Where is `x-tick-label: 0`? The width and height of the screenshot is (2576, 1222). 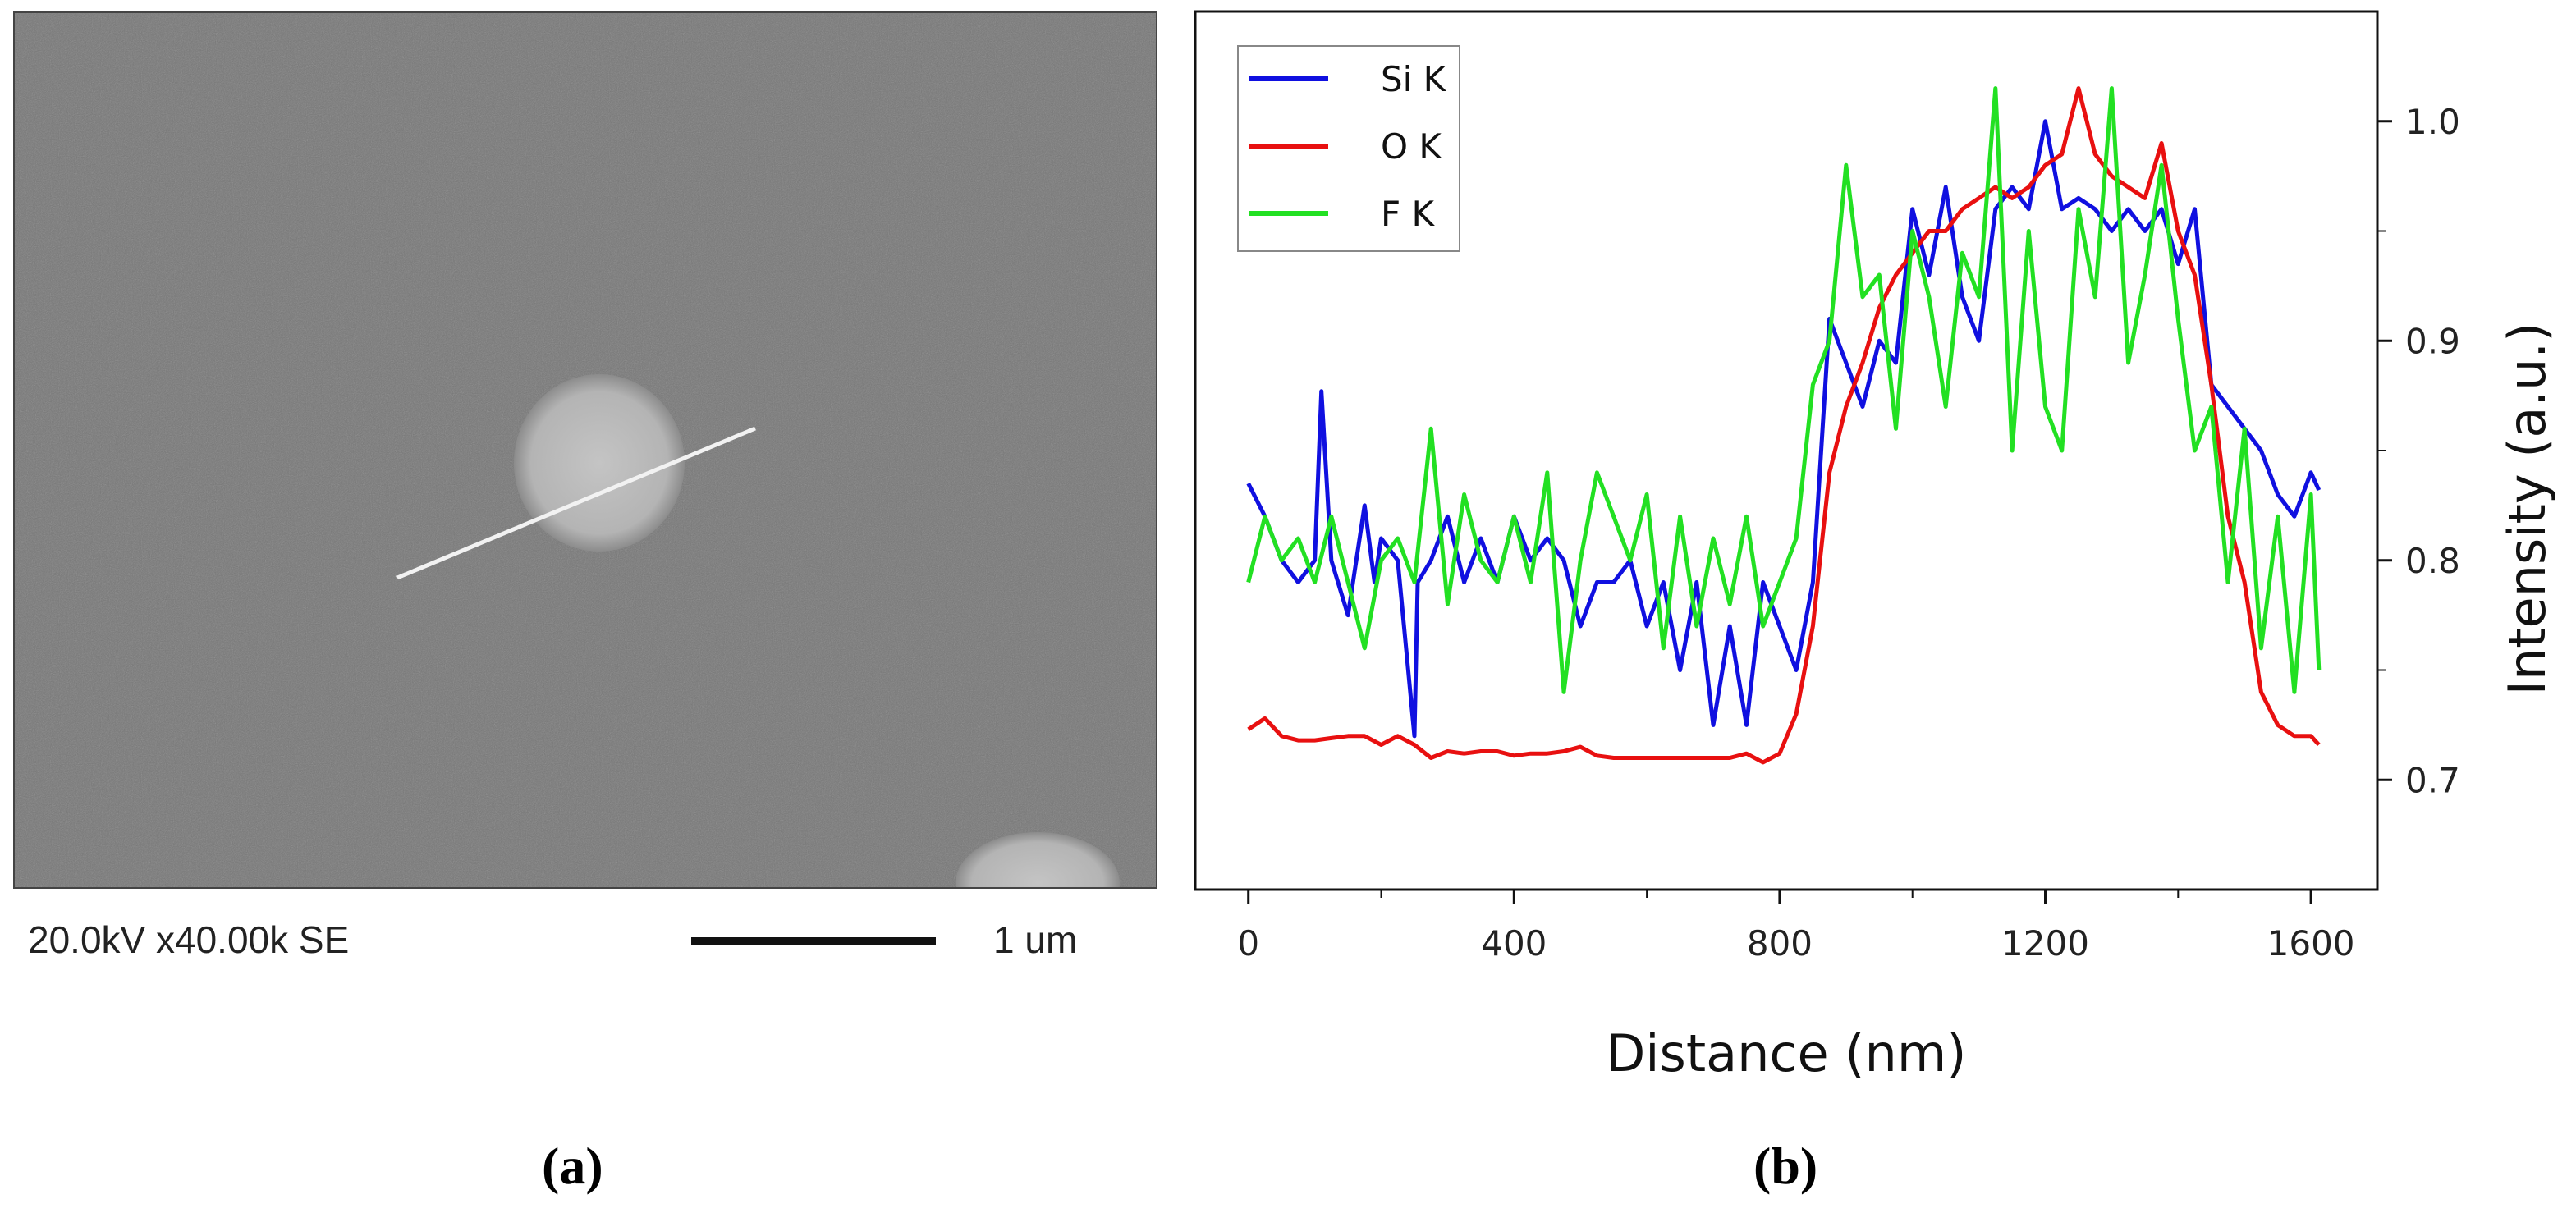
x-tick-label: 0 is located at coordinates (1248, 943).